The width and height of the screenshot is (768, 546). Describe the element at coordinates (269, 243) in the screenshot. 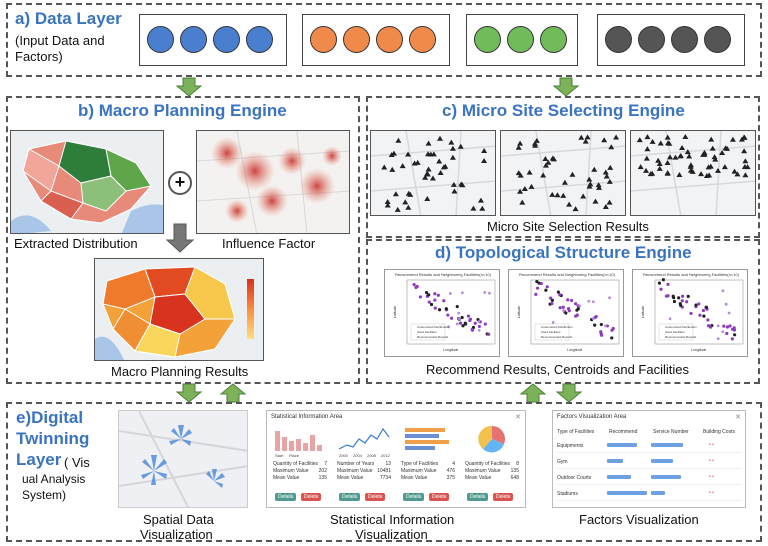

I see `influence-factor-caption: Influence Factor` at that location.